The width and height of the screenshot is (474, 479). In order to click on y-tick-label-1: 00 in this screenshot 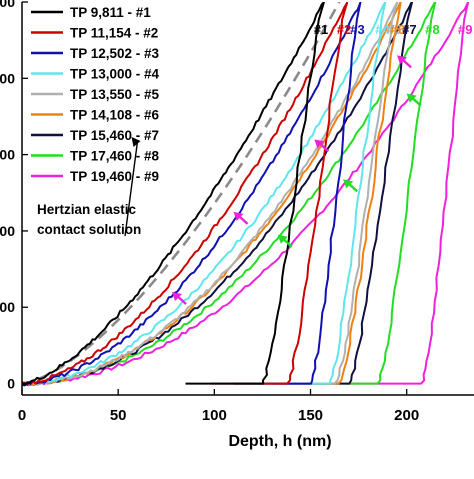, I will do `click(7, 307)`.